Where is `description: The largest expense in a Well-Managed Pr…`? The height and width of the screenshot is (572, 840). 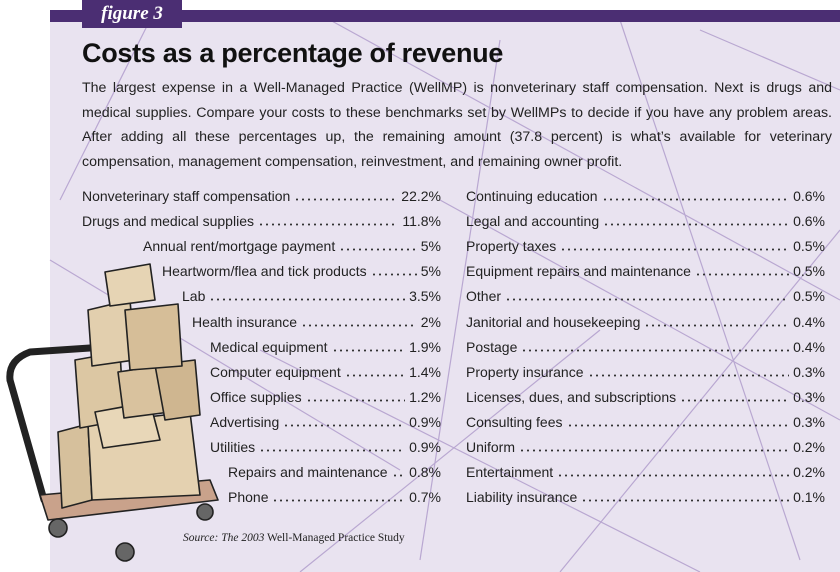 description: The largest expense in a Well-Managed Pr… is located at coordinates (457, 125).